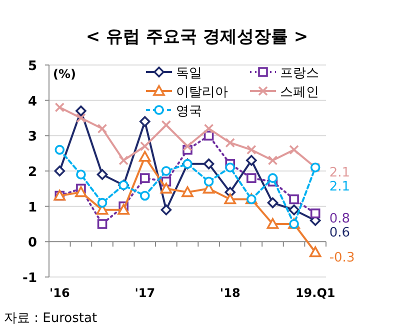 Image resolution: width=394 pixels, height=332 pixels. What do you see at coordinates (64, 74) in the screenshot?
I see `y-axis-title: (%)` at bounding box center [64, 74].